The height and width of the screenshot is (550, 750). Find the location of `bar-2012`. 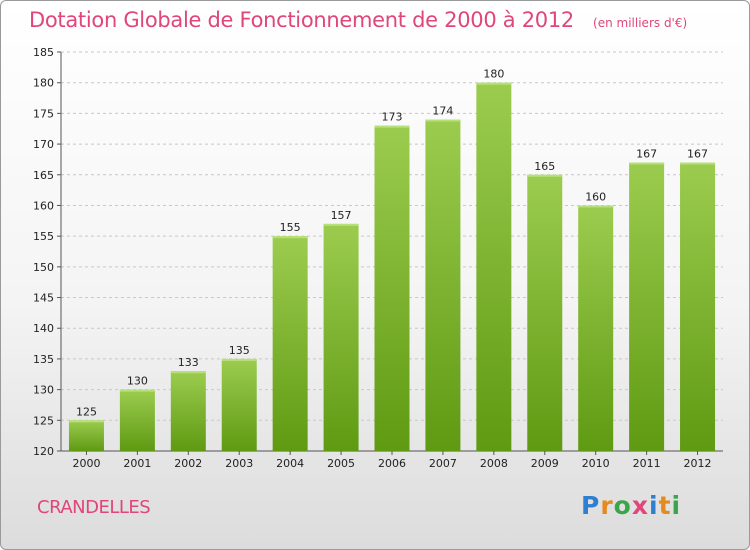

bar-2012 is located at coordinates (698, 306).